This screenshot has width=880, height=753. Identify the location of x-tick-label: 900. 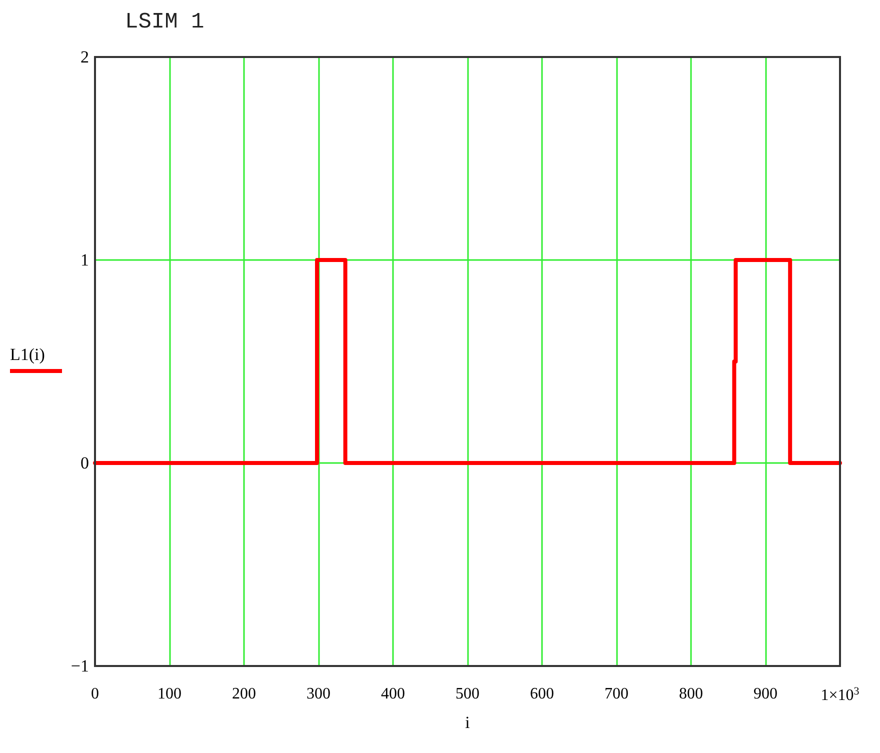
(766, 694).